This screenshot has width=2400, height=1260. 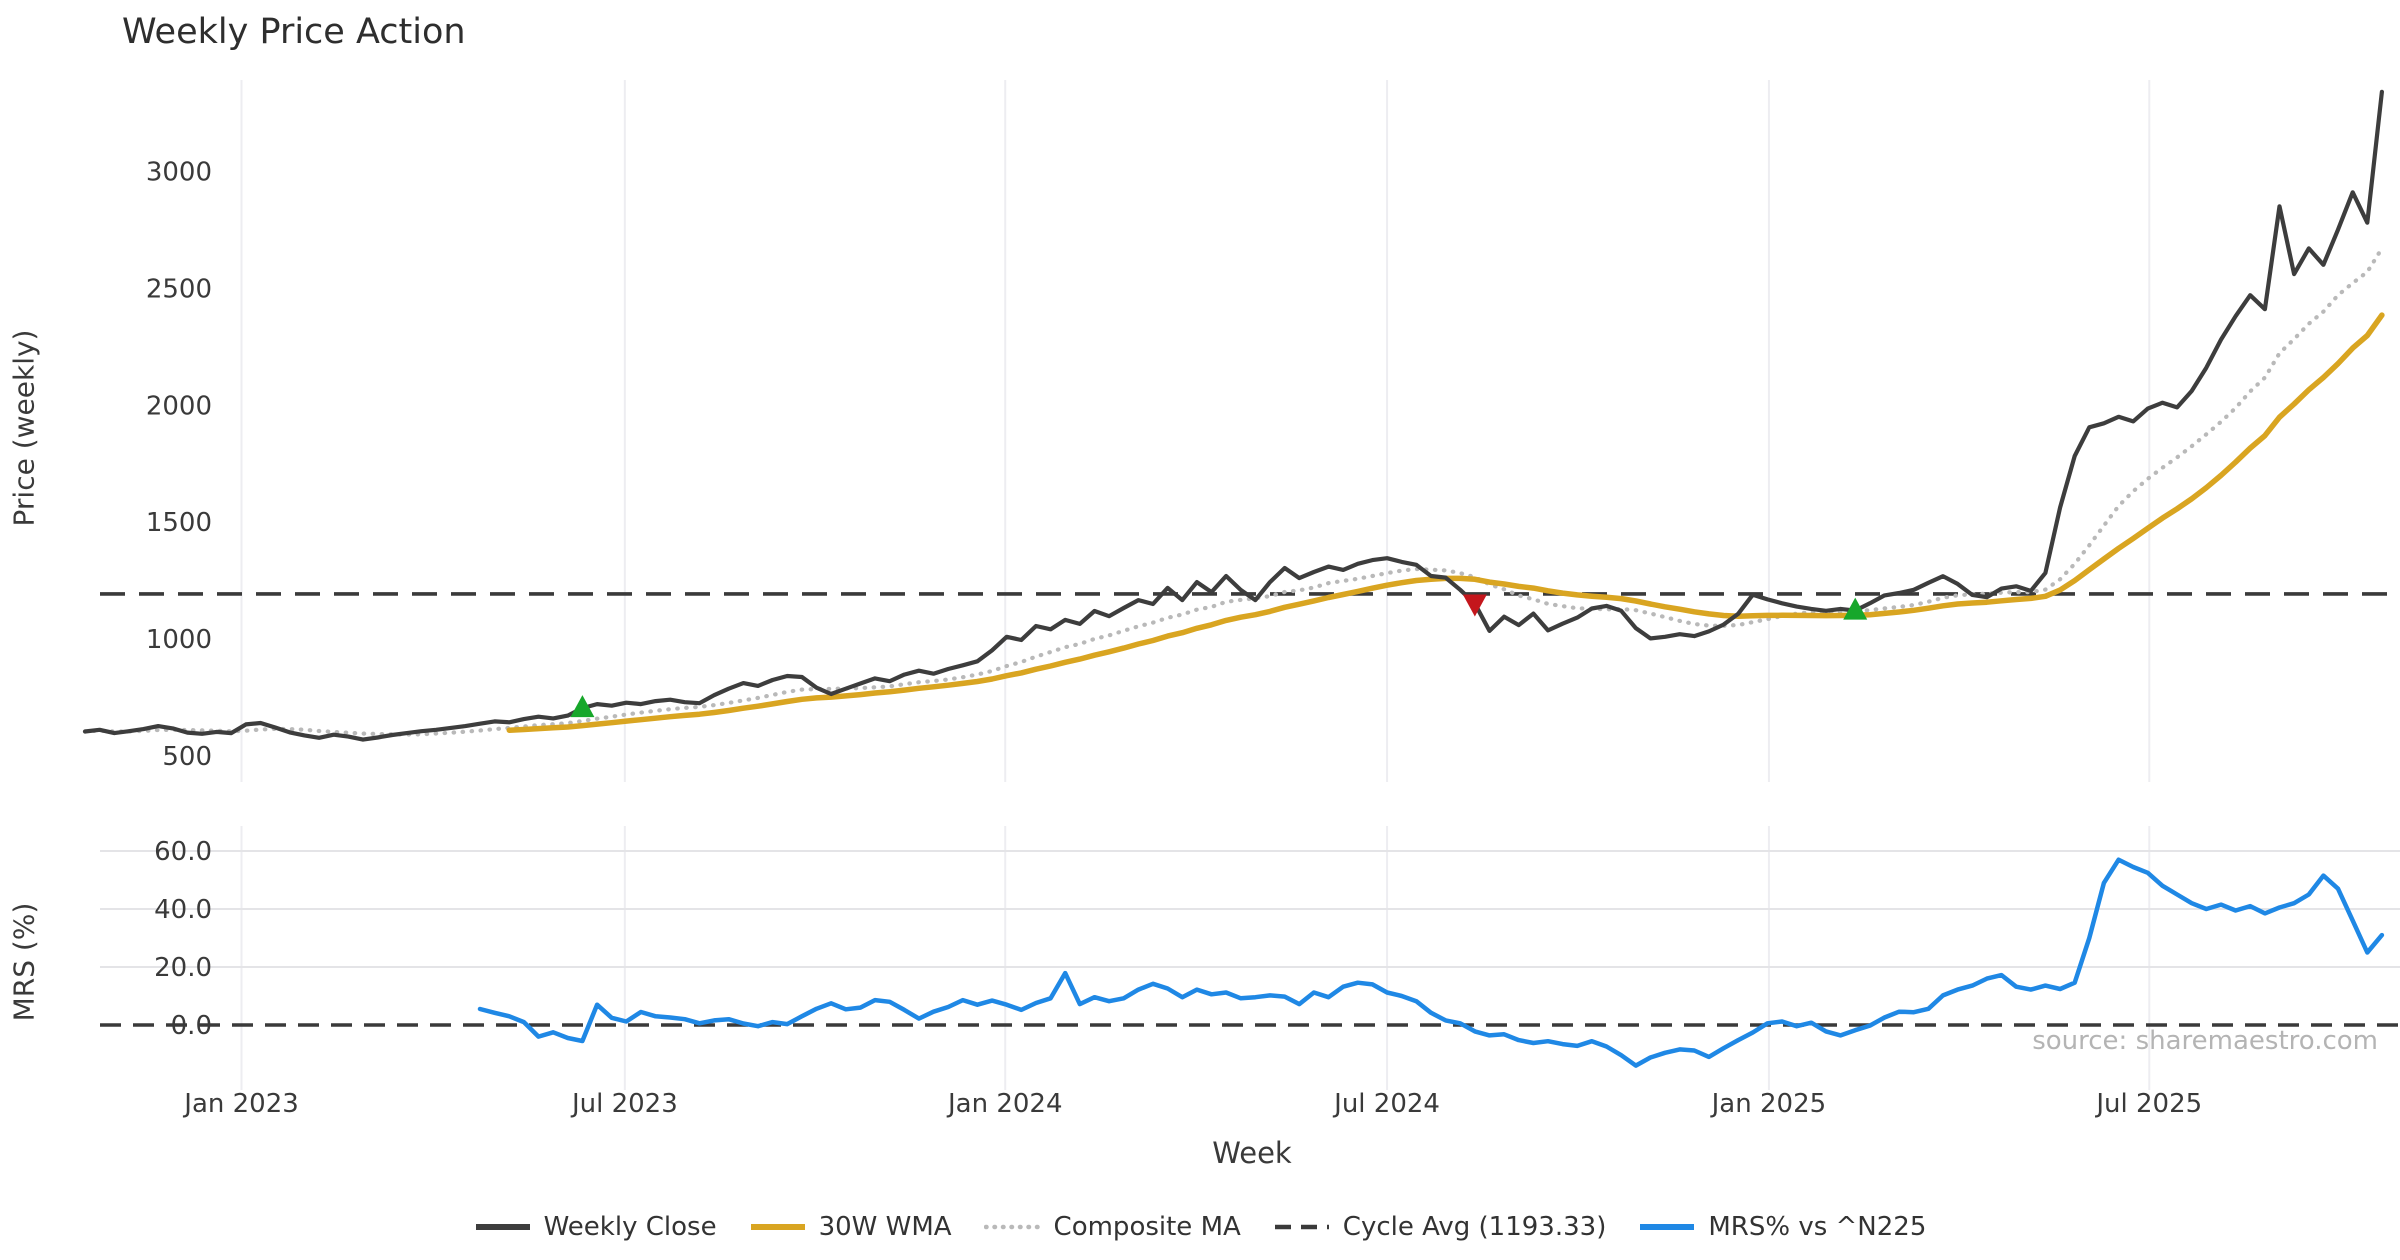 I want to click on x-tick-label: Jan 2025, so click(x=1768, y=1104).